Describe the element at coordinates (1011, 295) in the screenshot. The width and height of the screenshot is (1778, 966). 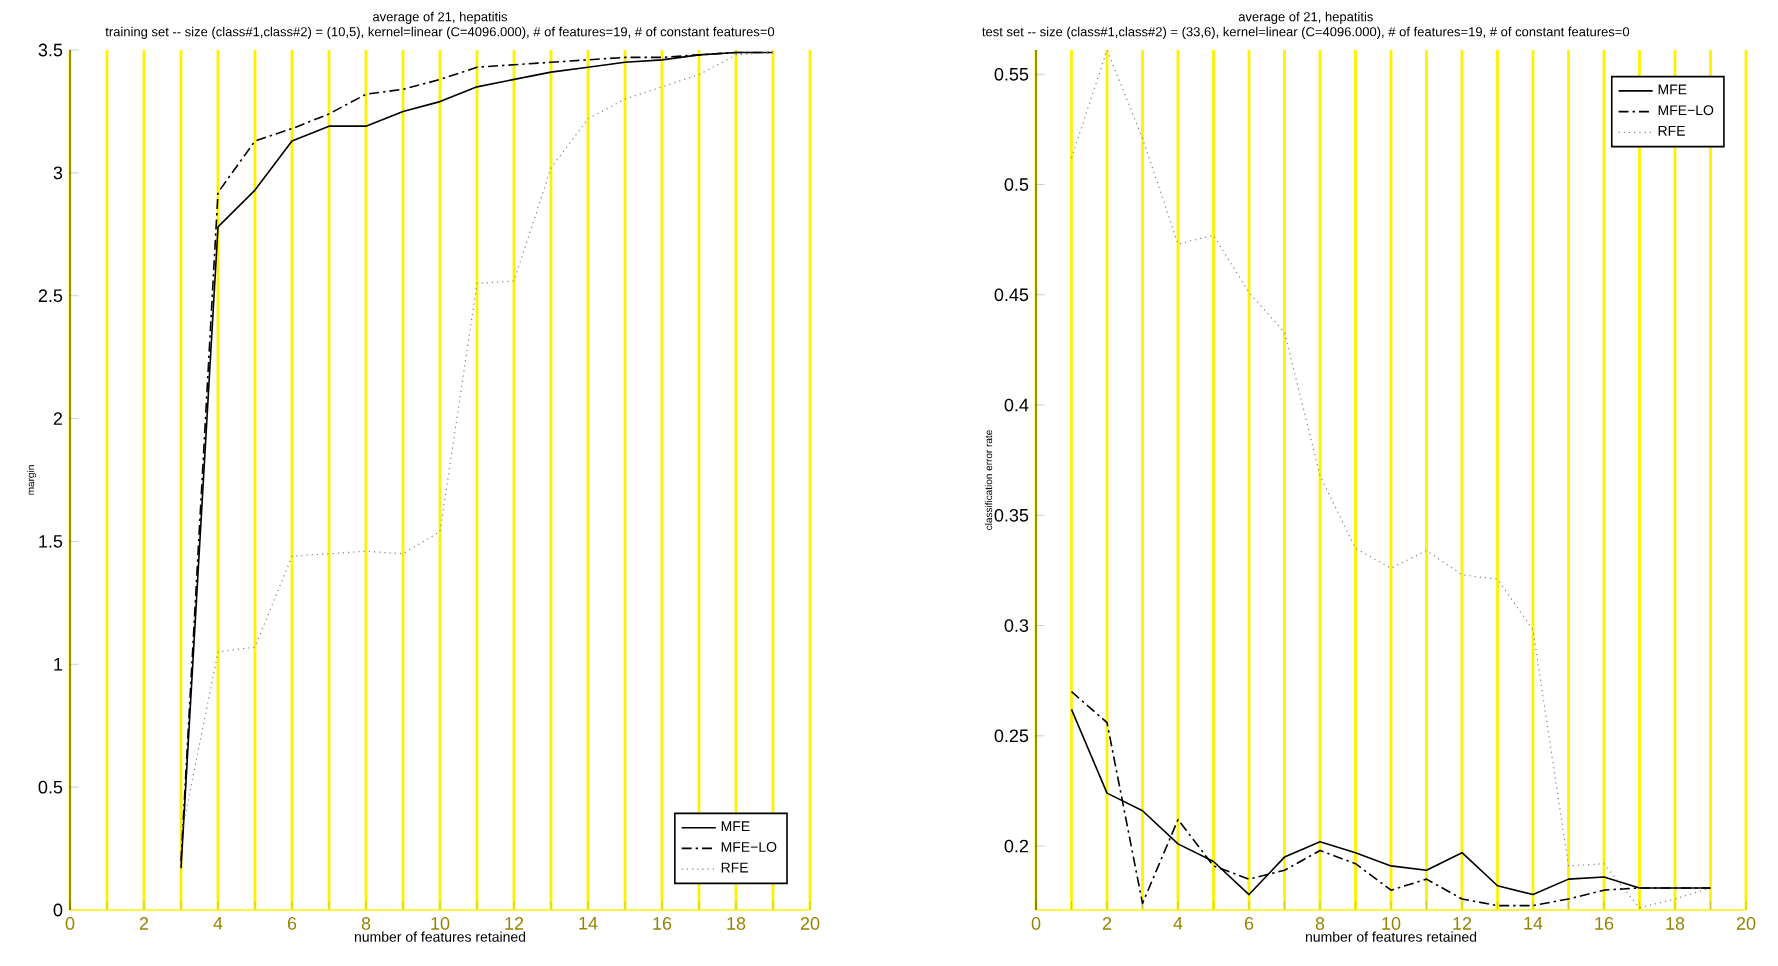
I see `y-tick-label: 0.45` at that location.